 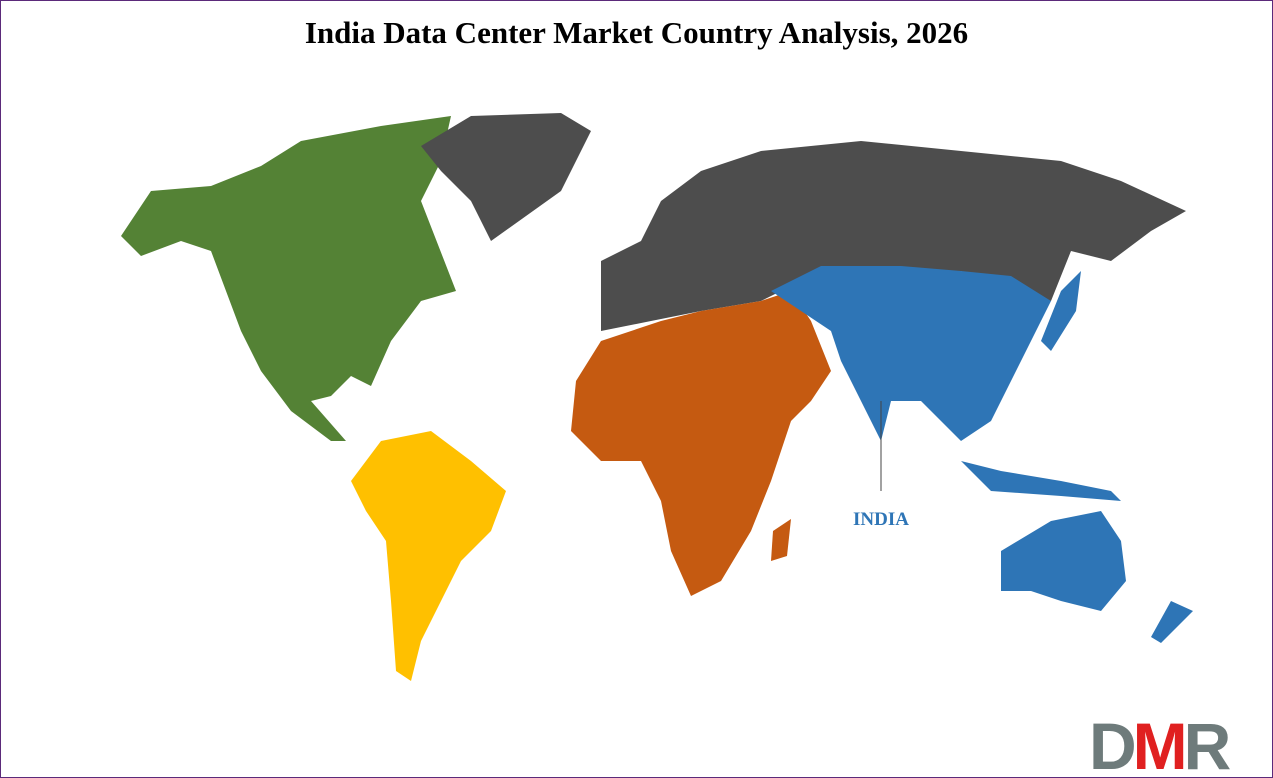 What do you see at coordinates (701, 443) in the screenshot?
I see `region-africa-middle-east` at bounding box center [701, 443].